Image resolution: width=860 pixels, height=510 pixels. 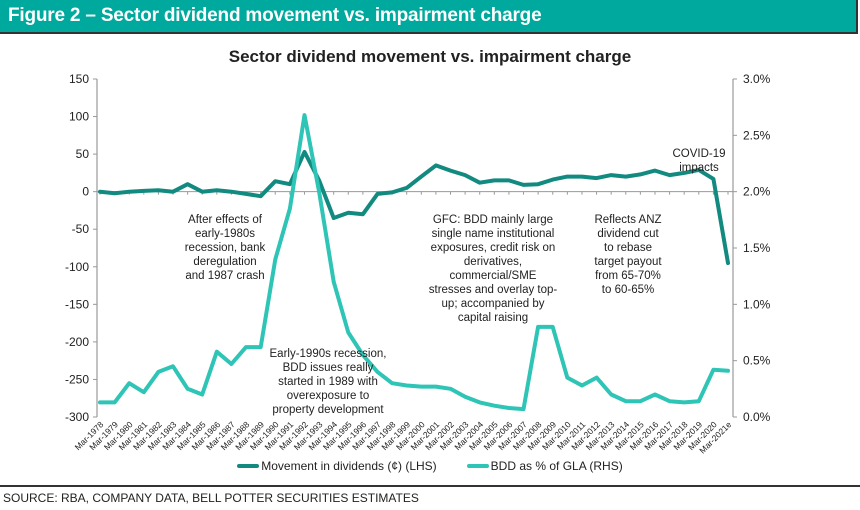 What do you see at coordinates (225, 234) in the screenshot?
I see `annotation-line: early-1980s` at bounding box center [225, 234].